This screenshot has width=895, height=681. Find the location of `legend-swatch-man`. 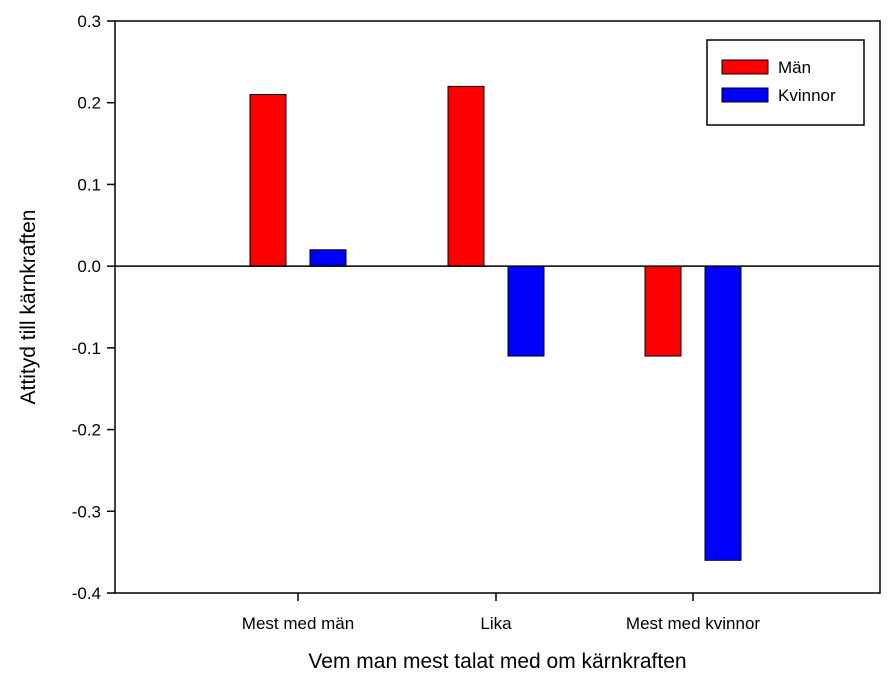

legend-swatch-man is located at coordinates (745, 67).